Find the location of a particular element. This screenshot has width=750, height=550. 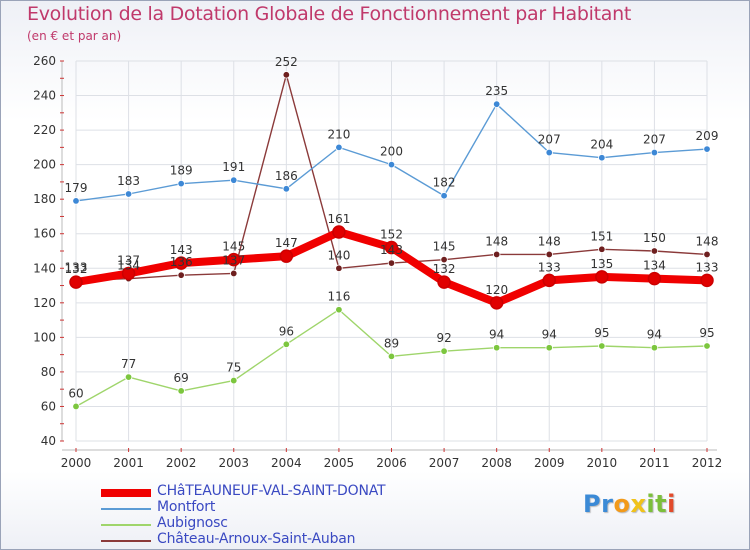

x-tick-label: 2004 is located at coordinates (286, 463).